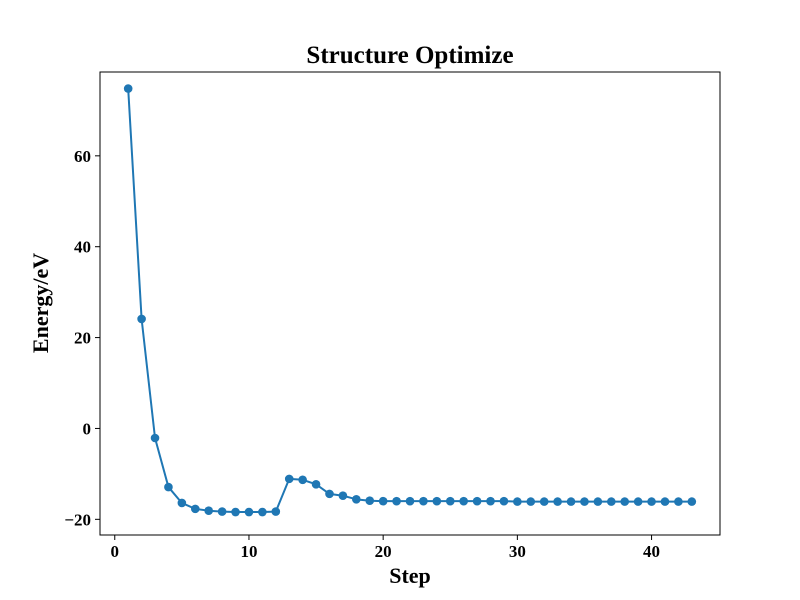 This screenshot has height=600, width=800. Describe the element at coordinates (651, 551) in the screenshot. I see `x-tick-label: 40` at that location.